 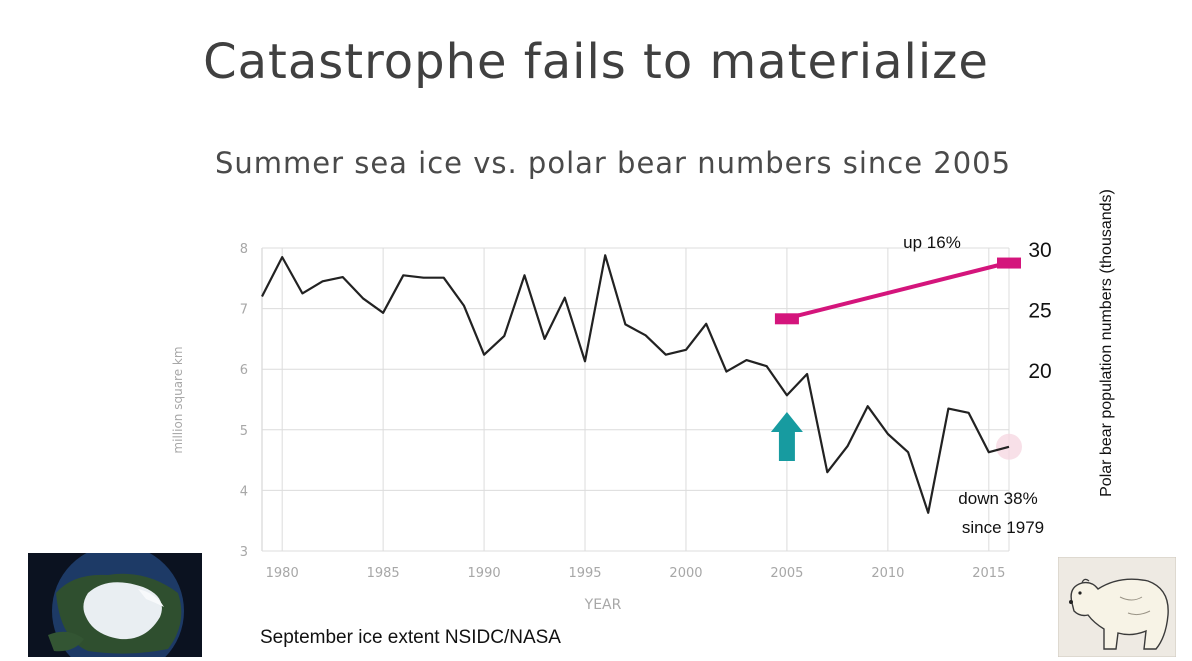 What do you see at coordinates (484, 573) in the screenshot?
I see `x-tick-label: 1990` at bounding box center [484, 573].